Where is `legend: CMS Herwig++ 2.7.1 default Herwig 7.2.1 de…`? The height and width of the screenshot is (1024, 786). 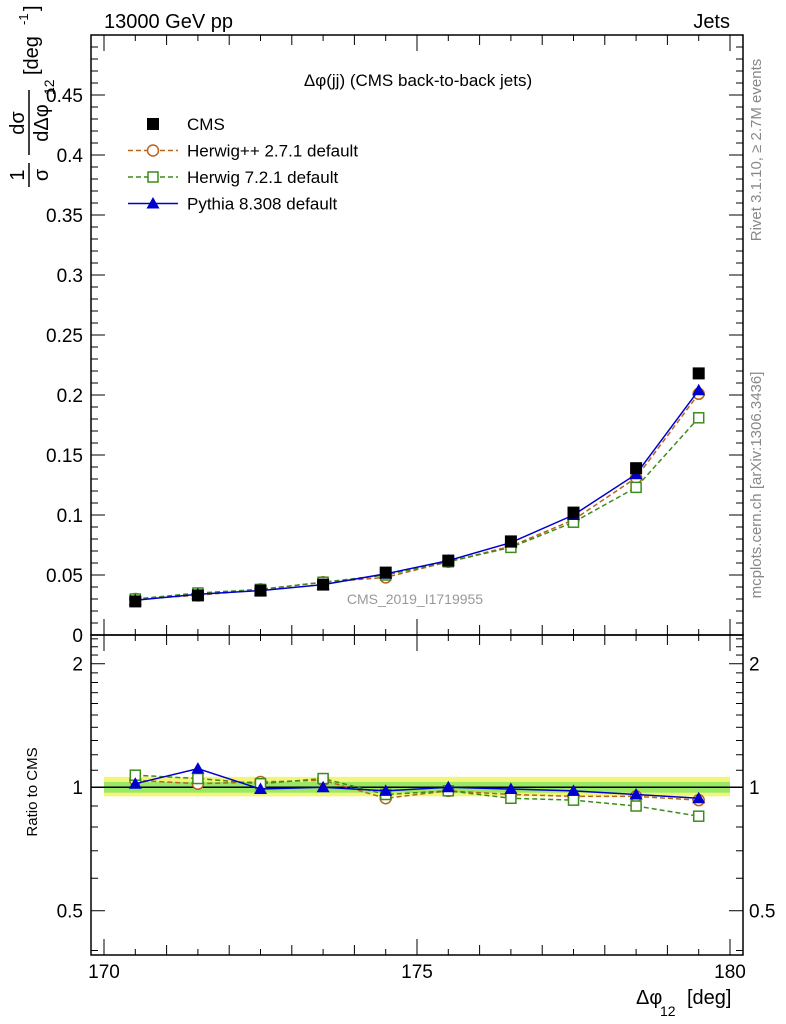
legend: CMS Herwig++ 2.7.1 default Herwig 7.2.1 de… is located at coordinates (243, 164).